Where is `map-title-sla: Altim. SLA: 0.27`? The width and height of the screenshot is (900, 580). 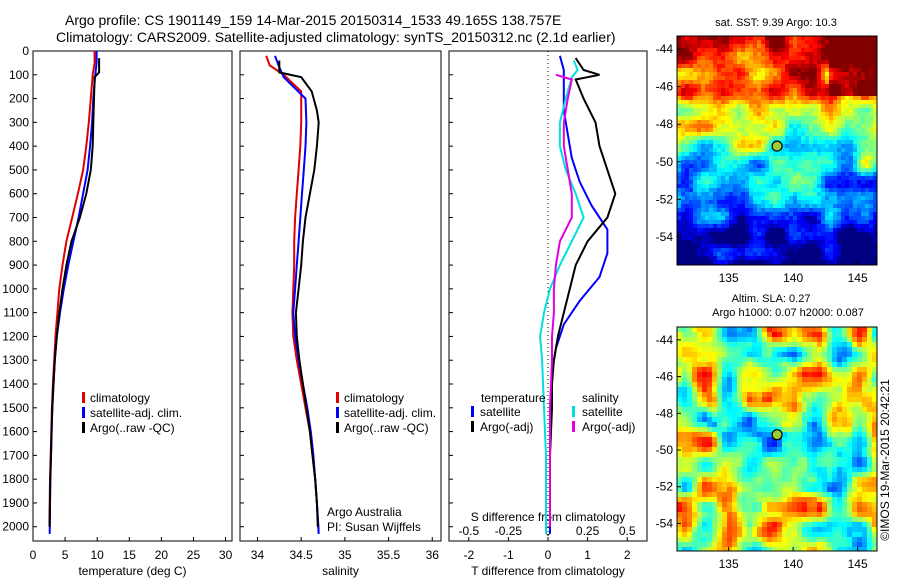 map-title-sla: Altim. SLA: 0.27 is located at coordinates (771, 299).